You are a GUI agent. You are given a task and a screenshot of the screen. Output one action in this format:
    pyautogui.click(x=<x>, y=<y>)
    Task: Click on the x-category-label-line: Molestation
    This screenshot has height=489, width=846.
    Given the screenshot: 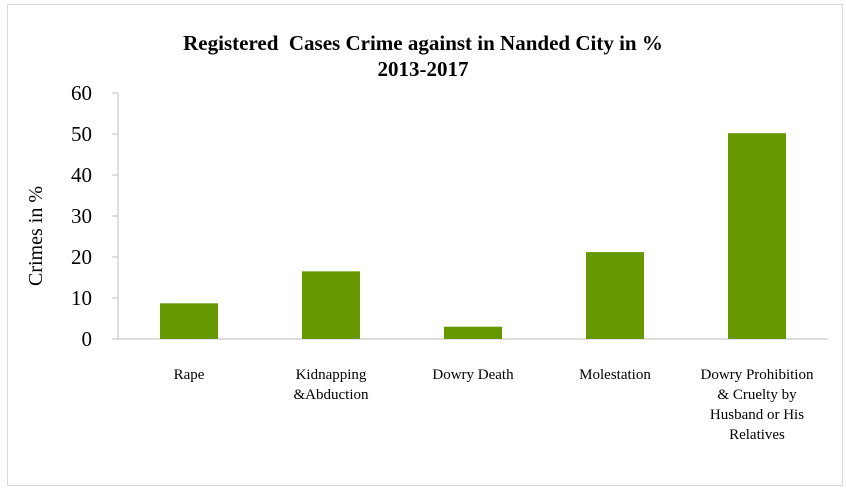 What is the action you would take?
    pyautogui.click(x=615, y=375)
    